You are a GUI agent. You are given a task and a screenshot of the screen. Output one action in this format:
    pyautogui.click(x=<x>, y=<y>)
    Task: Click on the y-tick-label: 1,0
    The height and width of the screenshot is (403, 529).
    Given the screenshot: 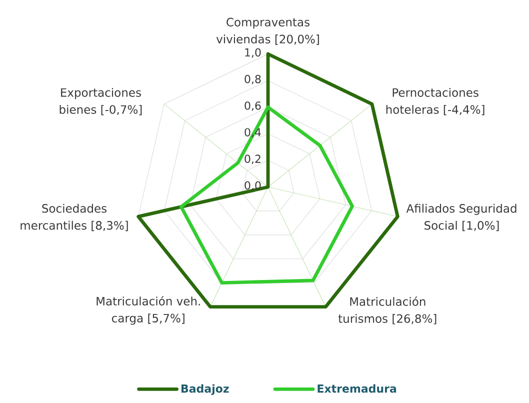 What is the action you would take?
    pyautogui.click(x=253, y=53)
    